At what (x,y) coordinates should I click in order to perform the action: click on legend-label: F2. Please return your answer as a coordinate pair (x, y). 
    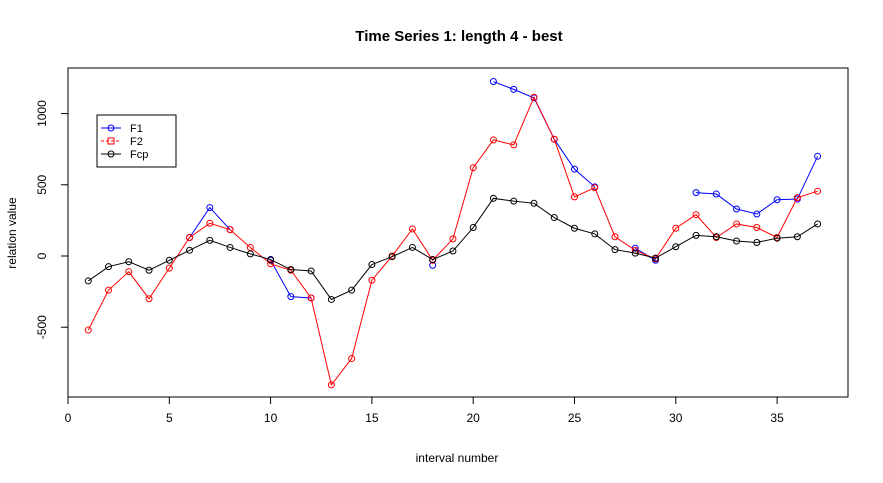
    Looking at the image, I should click on (136, 142).